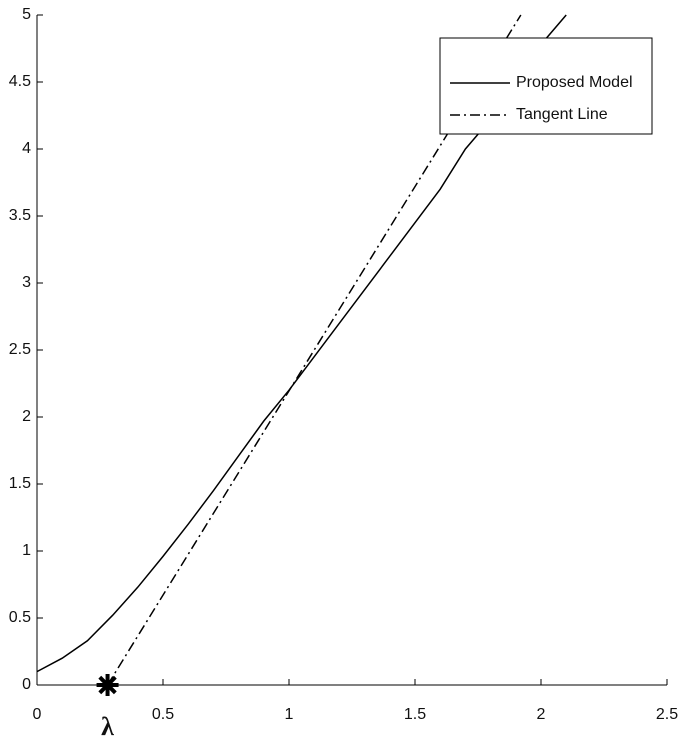 This screenshot has height=745, width=685. What do you see at coordinates (541, 714) in the screenshot?
I see `x-tick-label: 2` at bounding box center [541, 714].